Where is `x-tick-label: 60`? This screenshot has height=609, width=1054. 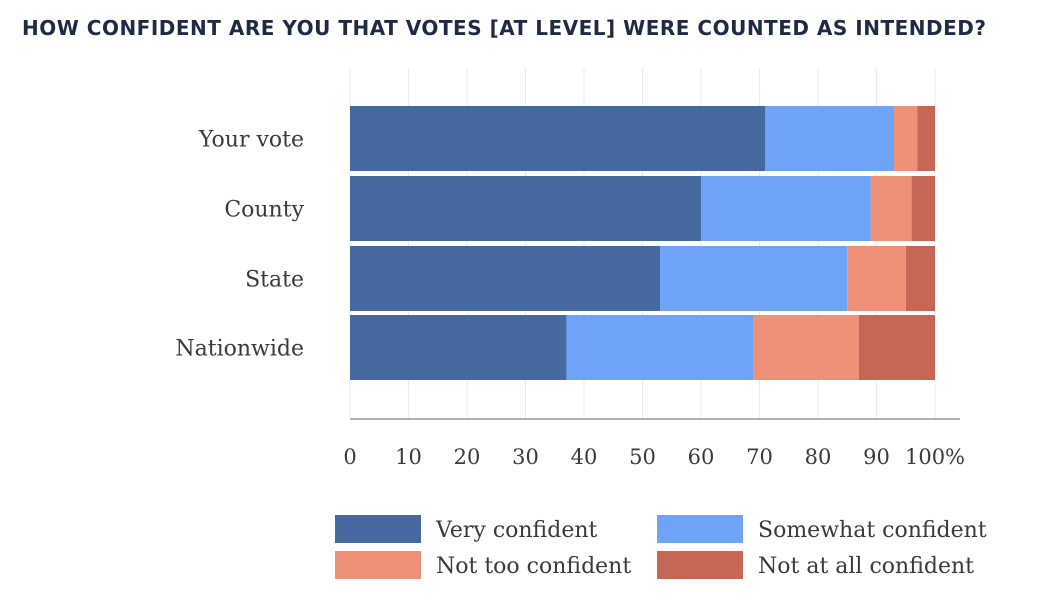
x-tick-label: 60 is located at coordinates (701, 457).